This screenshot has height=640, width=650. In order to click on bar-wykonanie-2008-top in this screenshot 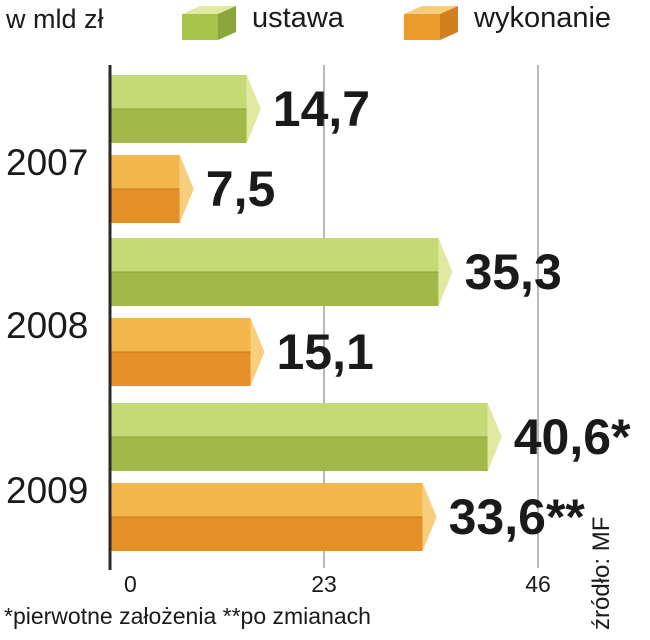, I will do `click(180, 335)`.